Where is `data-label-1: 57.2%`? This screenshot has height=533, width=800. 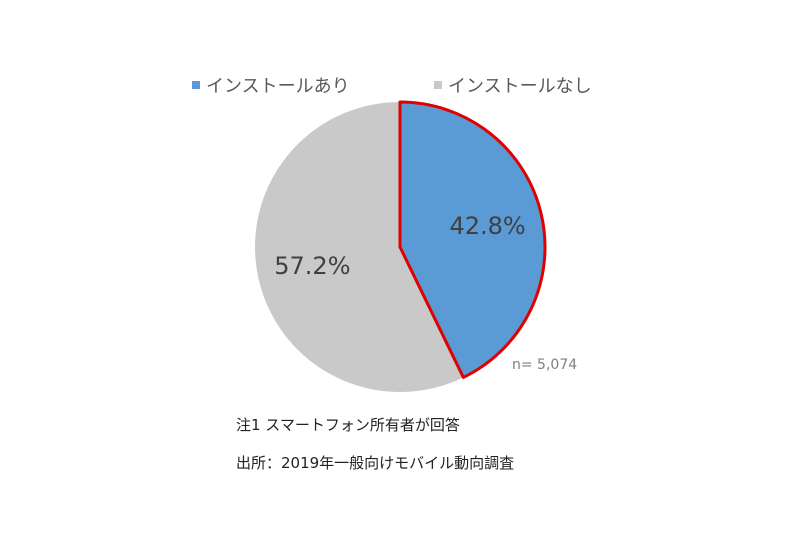 data-label-1: 57.2% is located at coordinates (312, 266).